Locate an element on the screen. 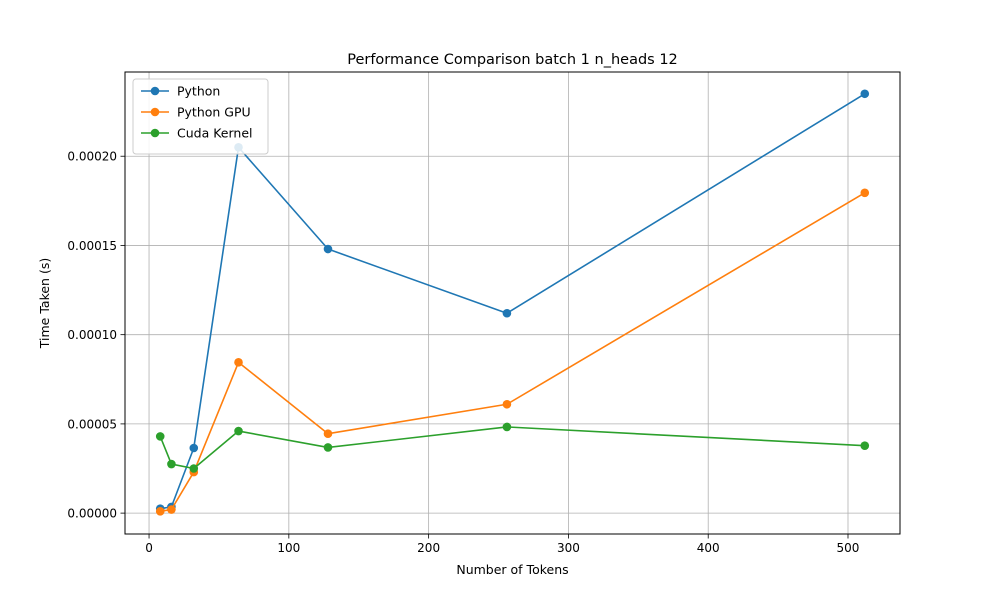 The image size is (1000, 604). y-axis-ticks: 0.00000 0.00005 0.00010 0.00015 0.00020 is located at coordinates (96, 335).